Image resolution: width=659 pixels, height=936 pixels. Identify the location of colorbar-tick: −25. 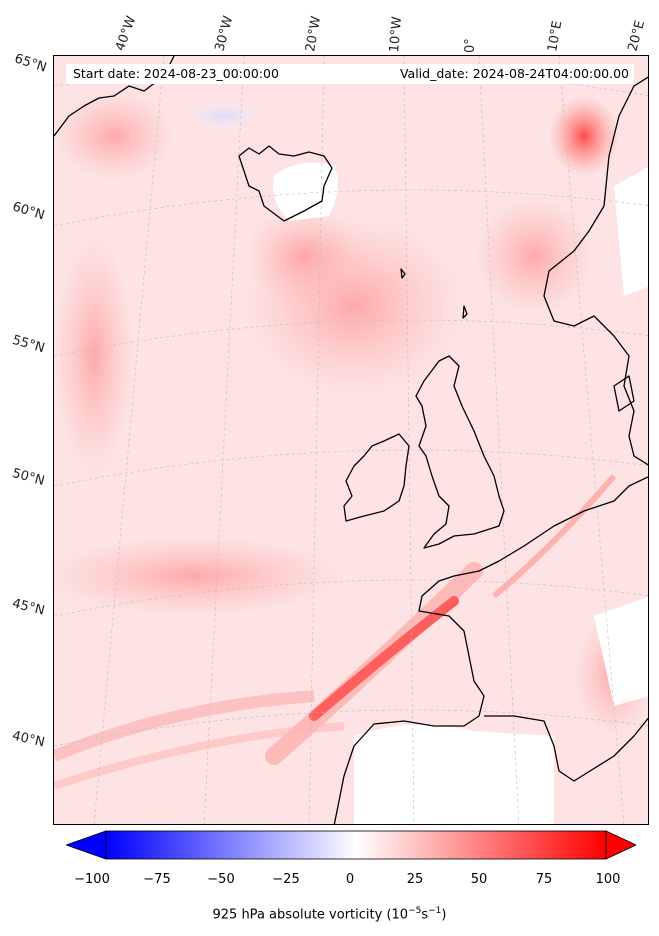
(286, 879).